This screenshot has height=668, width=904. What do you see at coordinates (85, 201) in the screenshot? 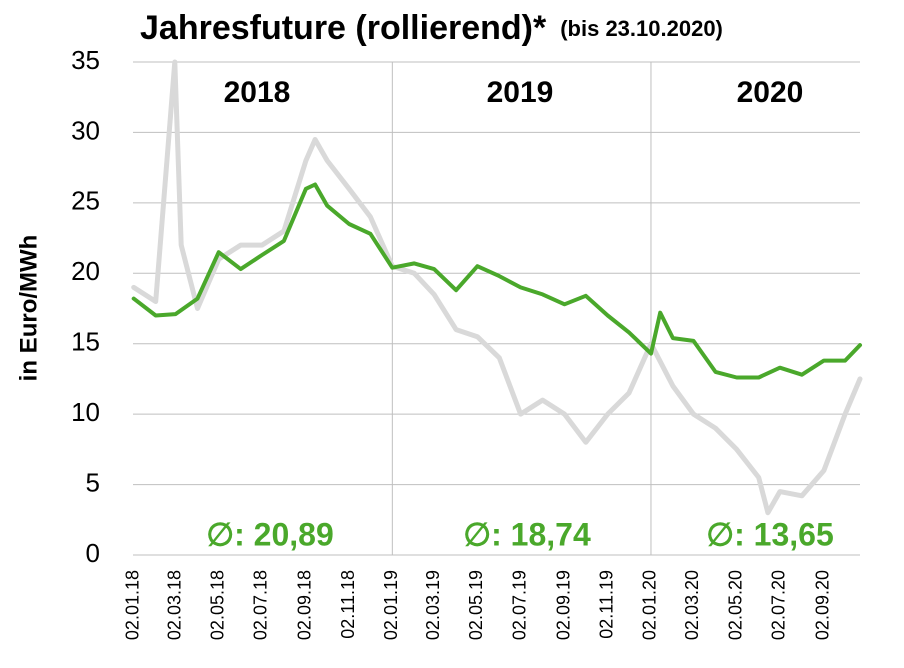
I see `y-tick-label: 25` at bounding box center [85, 201].